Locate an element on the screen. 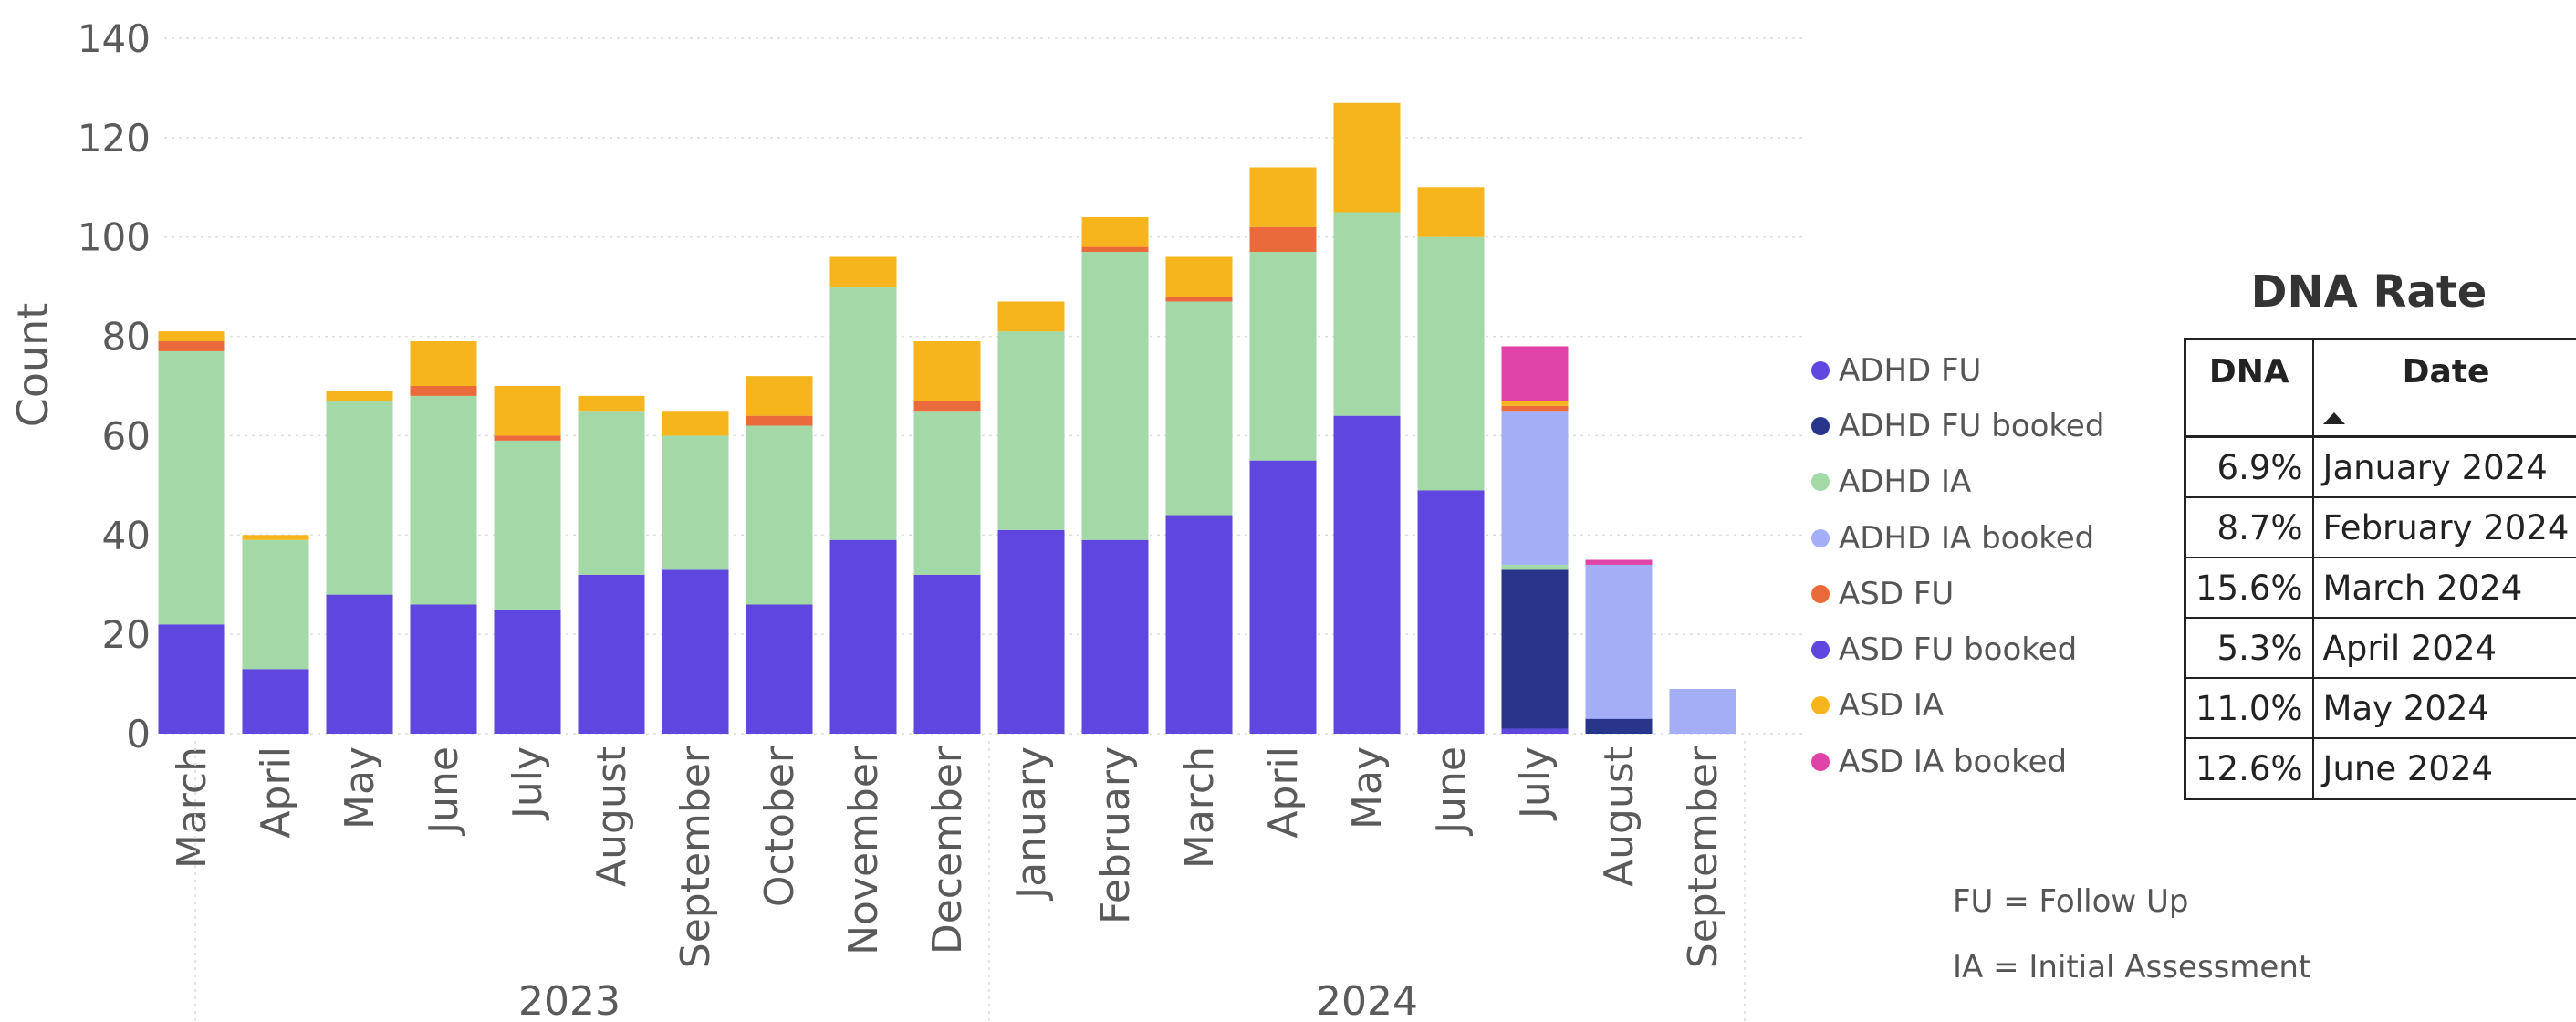 The image size is (2576, 1022). legend-item-adhd-fu: ADHD FU is located at coordinates (1957, 370).